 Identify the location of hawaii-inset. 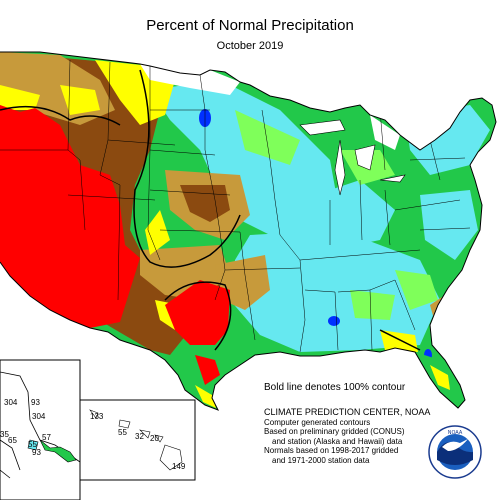
(137, 440).